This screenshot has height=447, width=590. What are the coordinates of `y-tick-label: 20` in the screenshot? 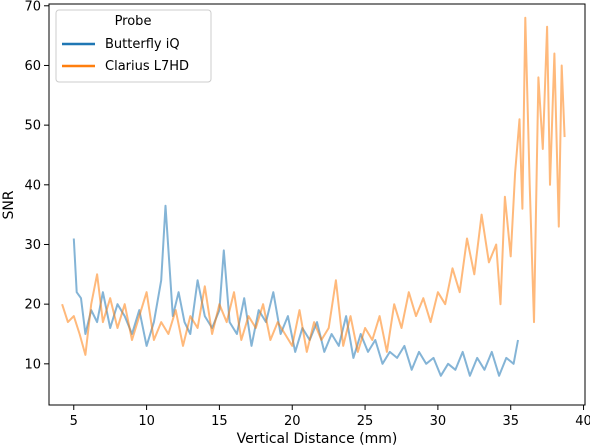 It's located at (32, 305).